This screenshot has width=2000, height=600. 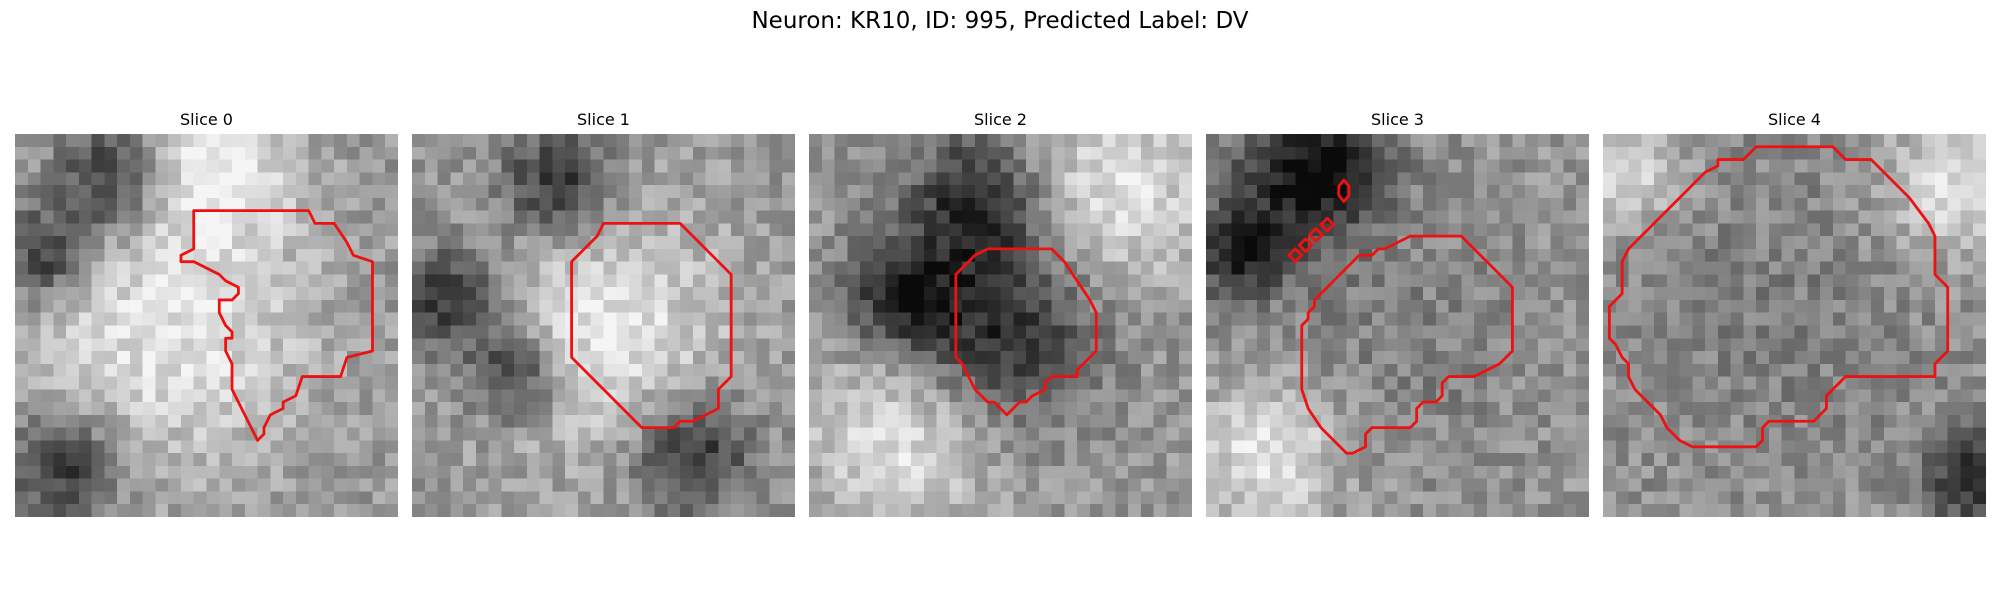 I want to click on slice-panel-1: Slice 1, so click(x=603, y=312).